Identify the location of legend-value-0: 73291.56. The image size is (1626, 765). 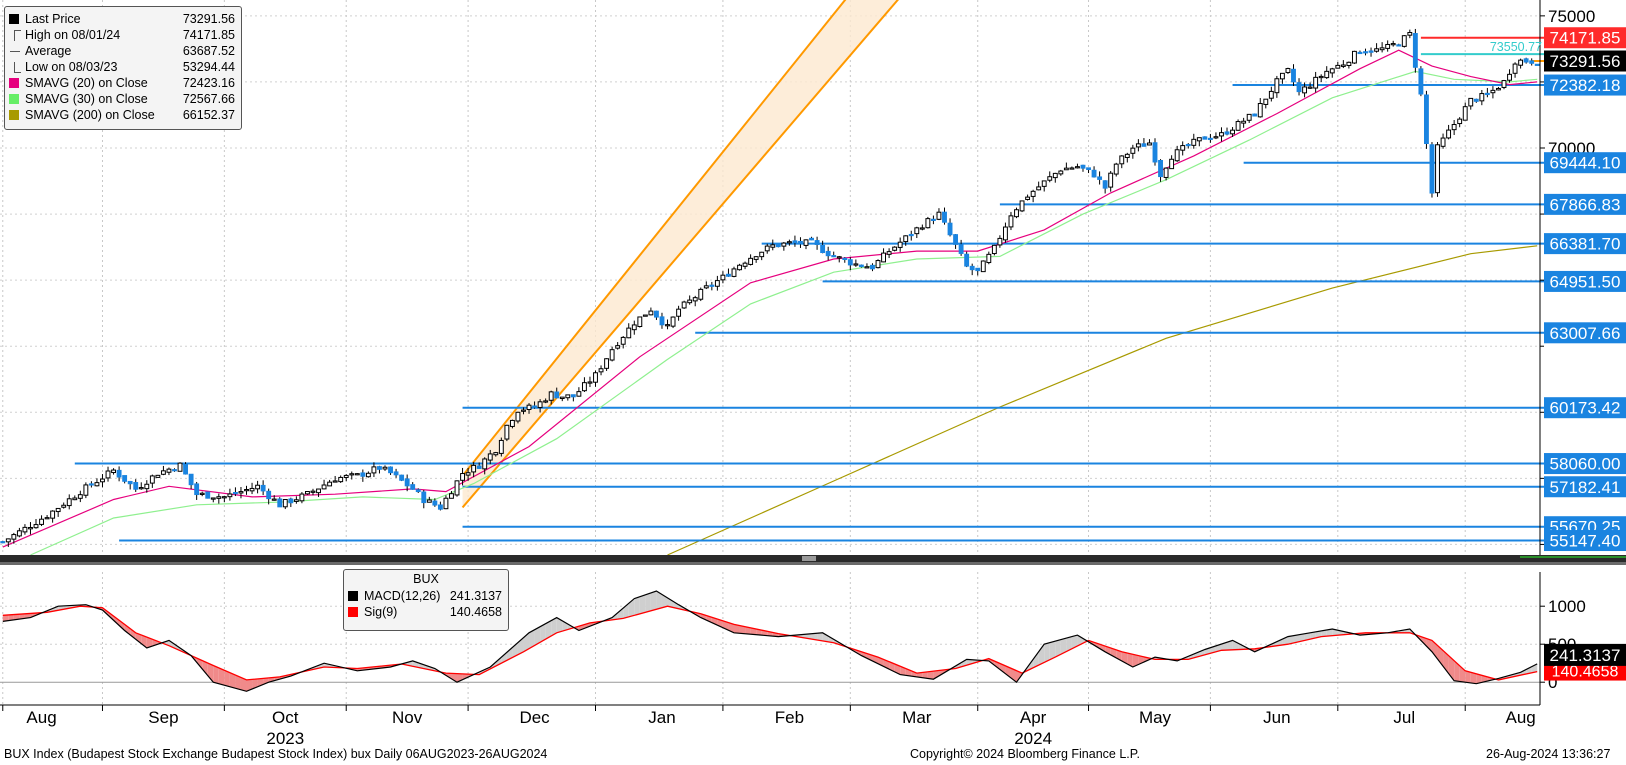
(208, 19).